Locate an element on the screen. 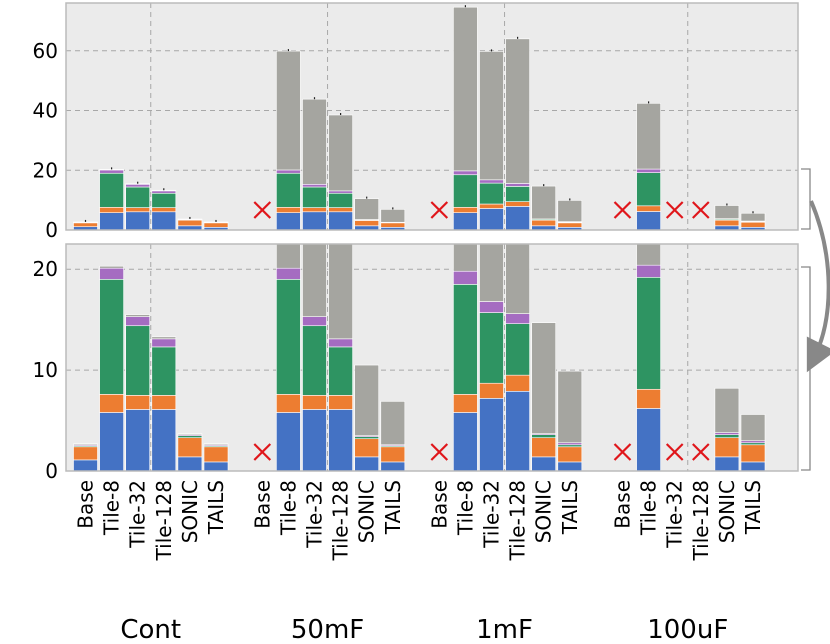 The height and width of the screenshot is (644, 830). x-category-label: TAILS is located at coordinates (753, 507).